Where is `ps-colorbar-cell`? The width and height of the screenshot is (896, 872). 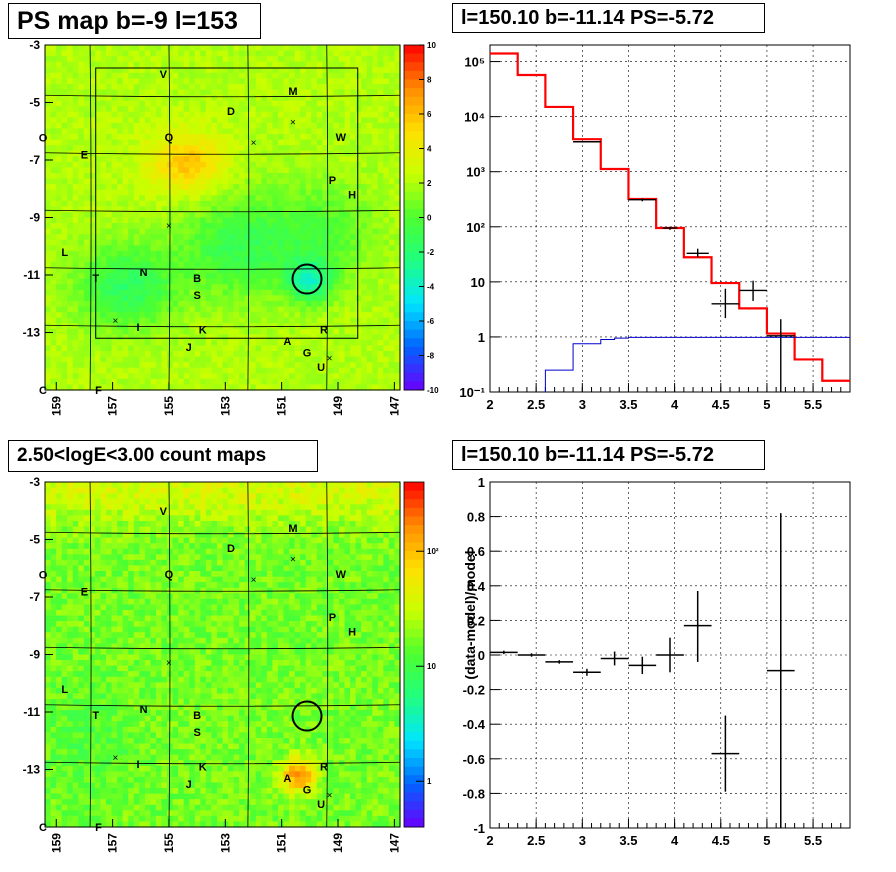
ps-colorbar-cell is located at coordinates (414, 127).